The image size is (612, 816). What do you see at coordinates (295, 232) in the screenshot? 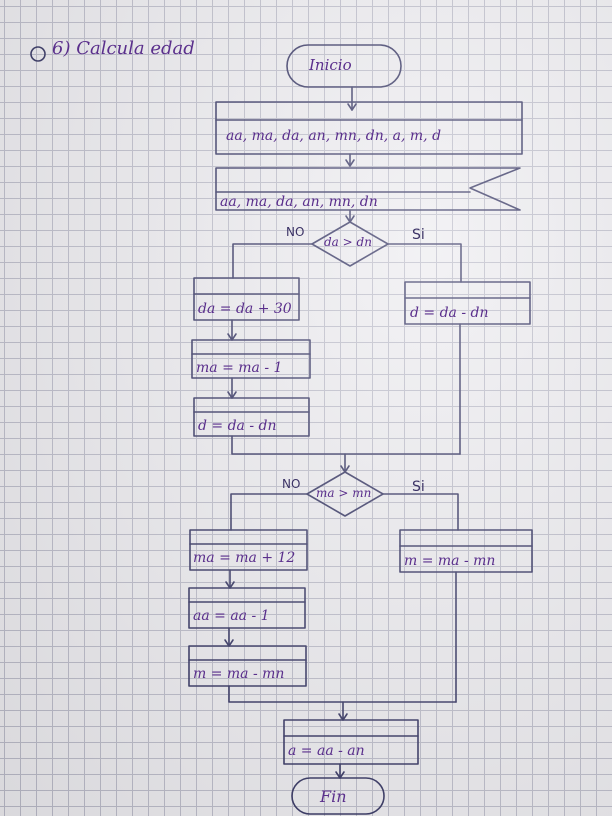
I see `decision1-no-label: NO` at bounding box center [295, 232].